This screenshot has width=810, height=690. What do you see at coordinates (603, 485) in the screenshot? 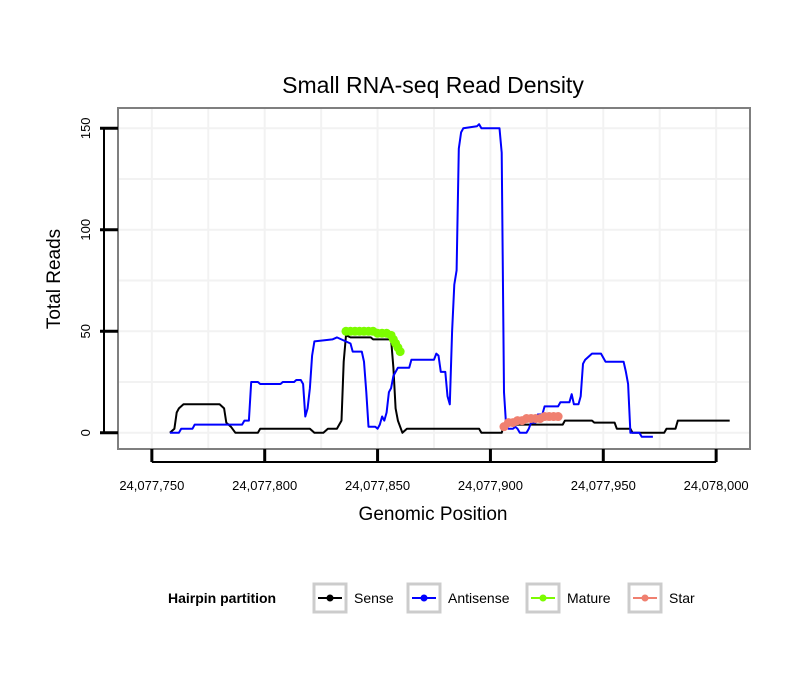
I see `x-tick-label: 24,077,950` at bounding box center [603, 485].